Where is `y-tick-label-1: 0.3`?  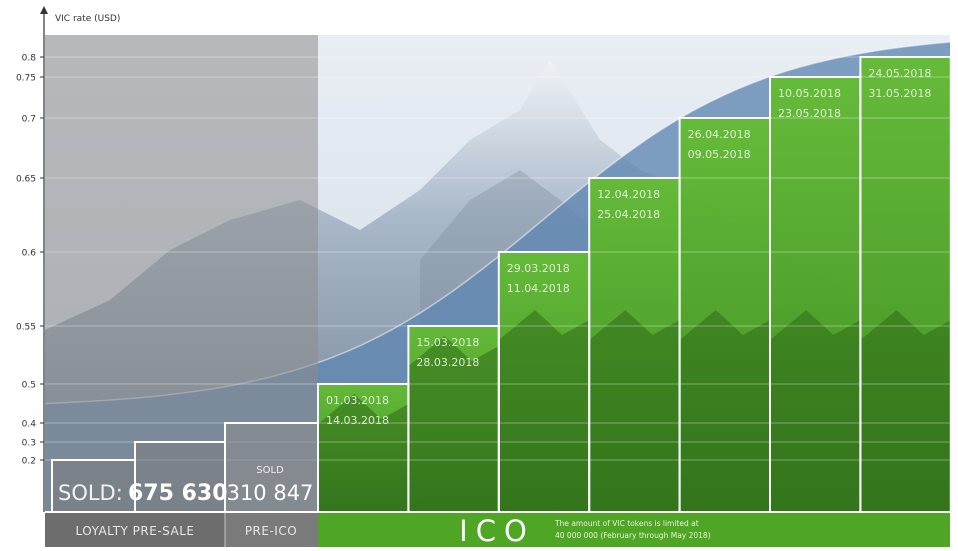
y-tick-label-1: 0.3 is located at coordinates (29, 444).